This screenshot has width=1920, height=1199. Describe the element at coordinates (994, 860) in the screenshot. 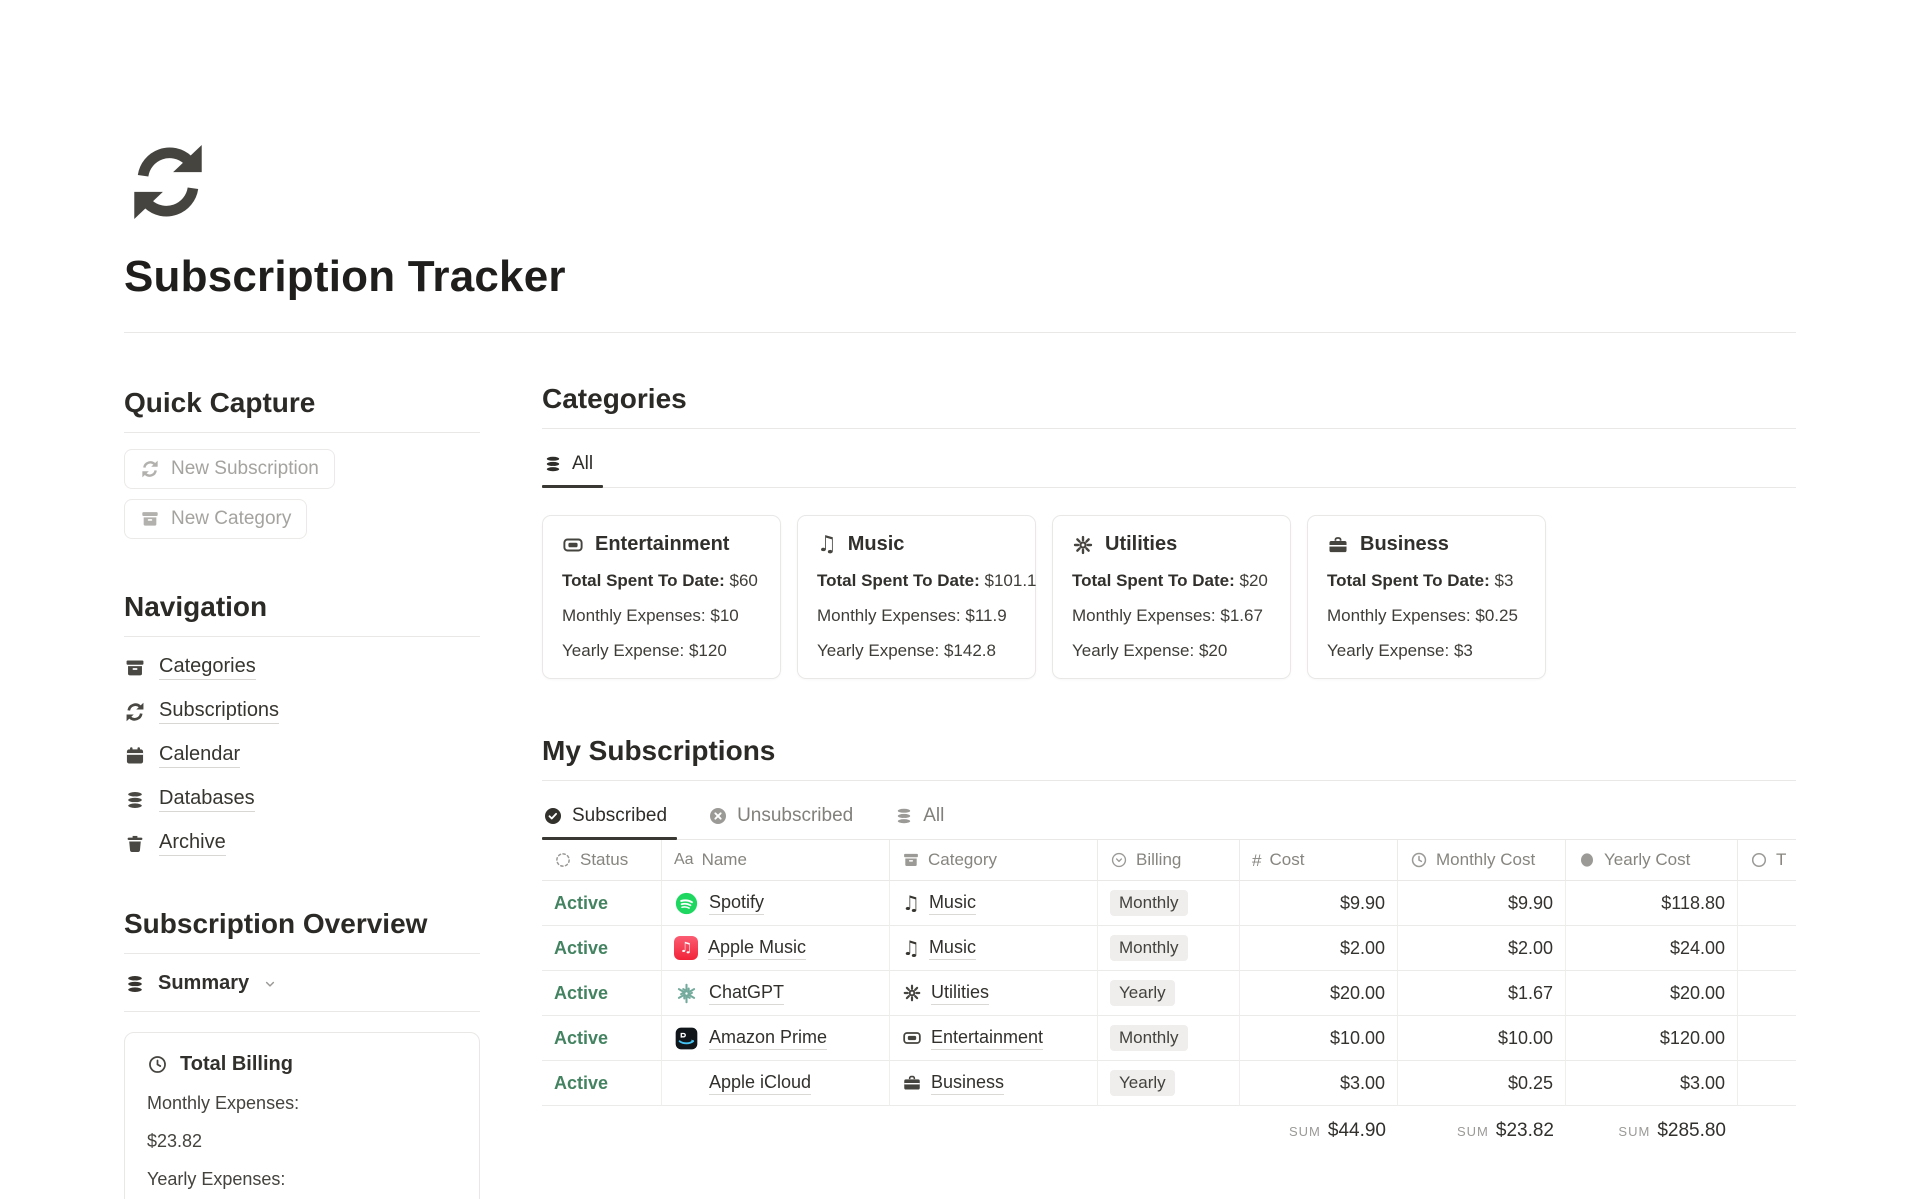

I see `column-header-category: Category` at that location.